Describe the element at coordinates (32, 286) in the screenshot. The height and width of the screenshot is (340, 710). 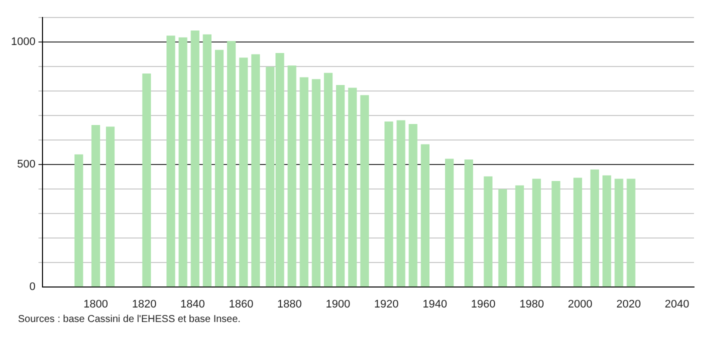
I see `y-tick-label: 0` at that location.